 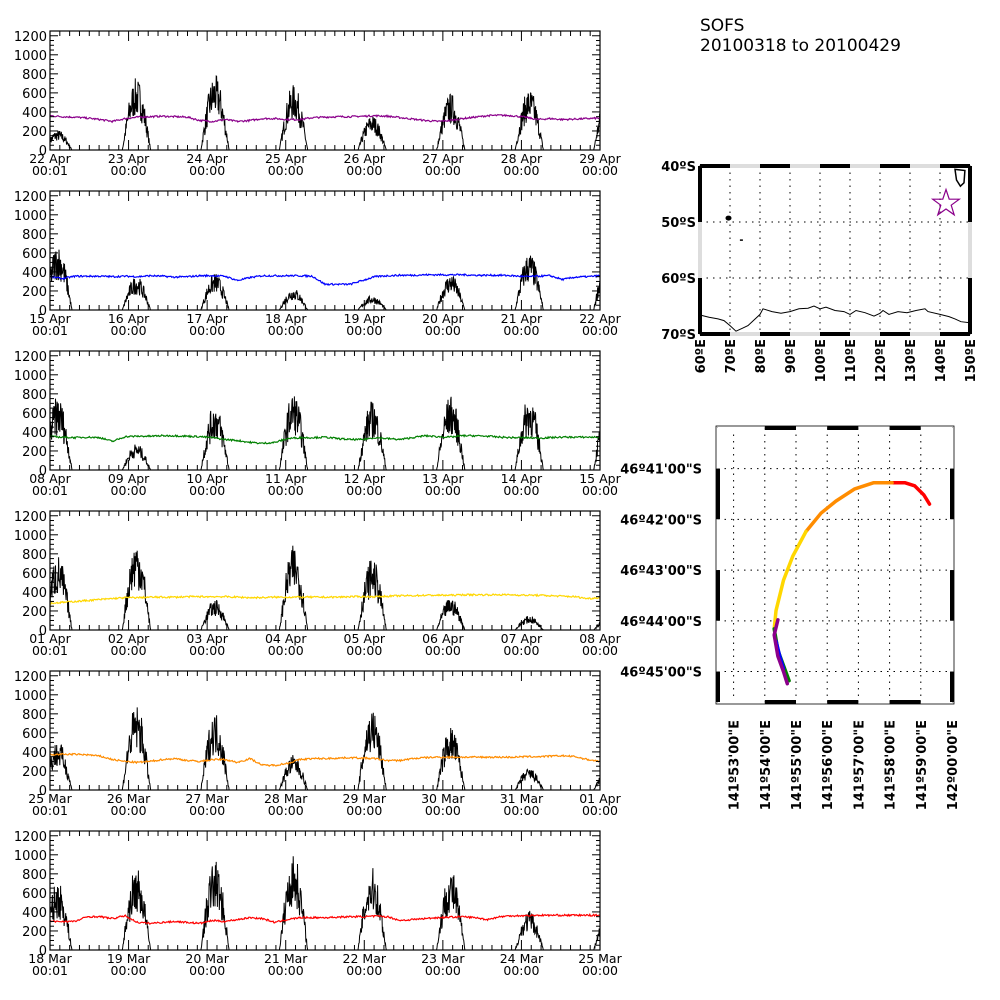 I want to click on heard-island, so click(x=741, y=240).